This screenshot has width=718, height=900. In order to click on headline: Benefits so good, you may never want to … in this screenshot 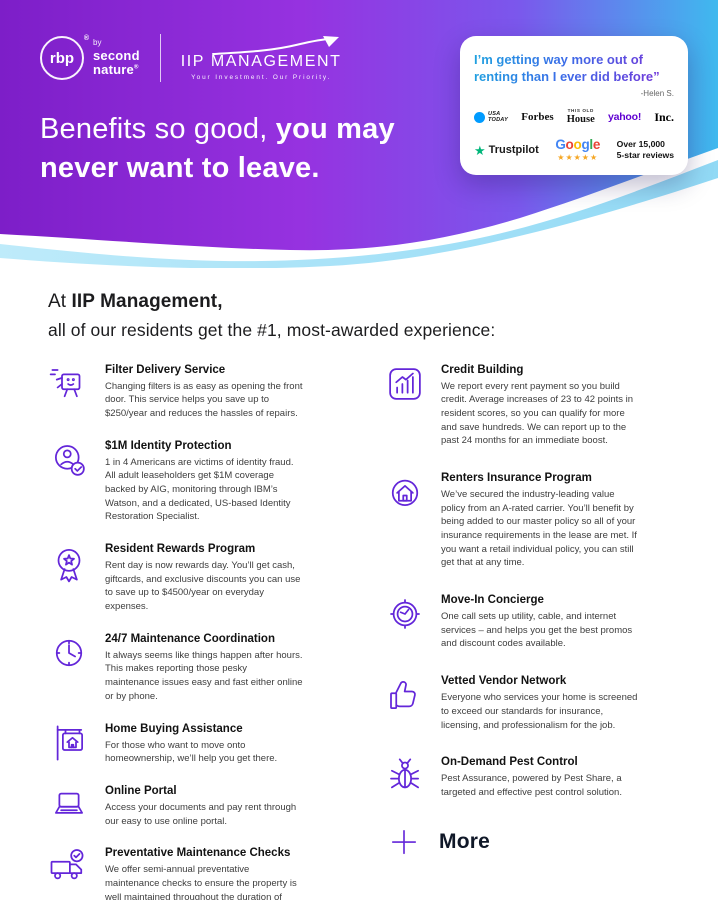, I will do `click(235, 148)`.